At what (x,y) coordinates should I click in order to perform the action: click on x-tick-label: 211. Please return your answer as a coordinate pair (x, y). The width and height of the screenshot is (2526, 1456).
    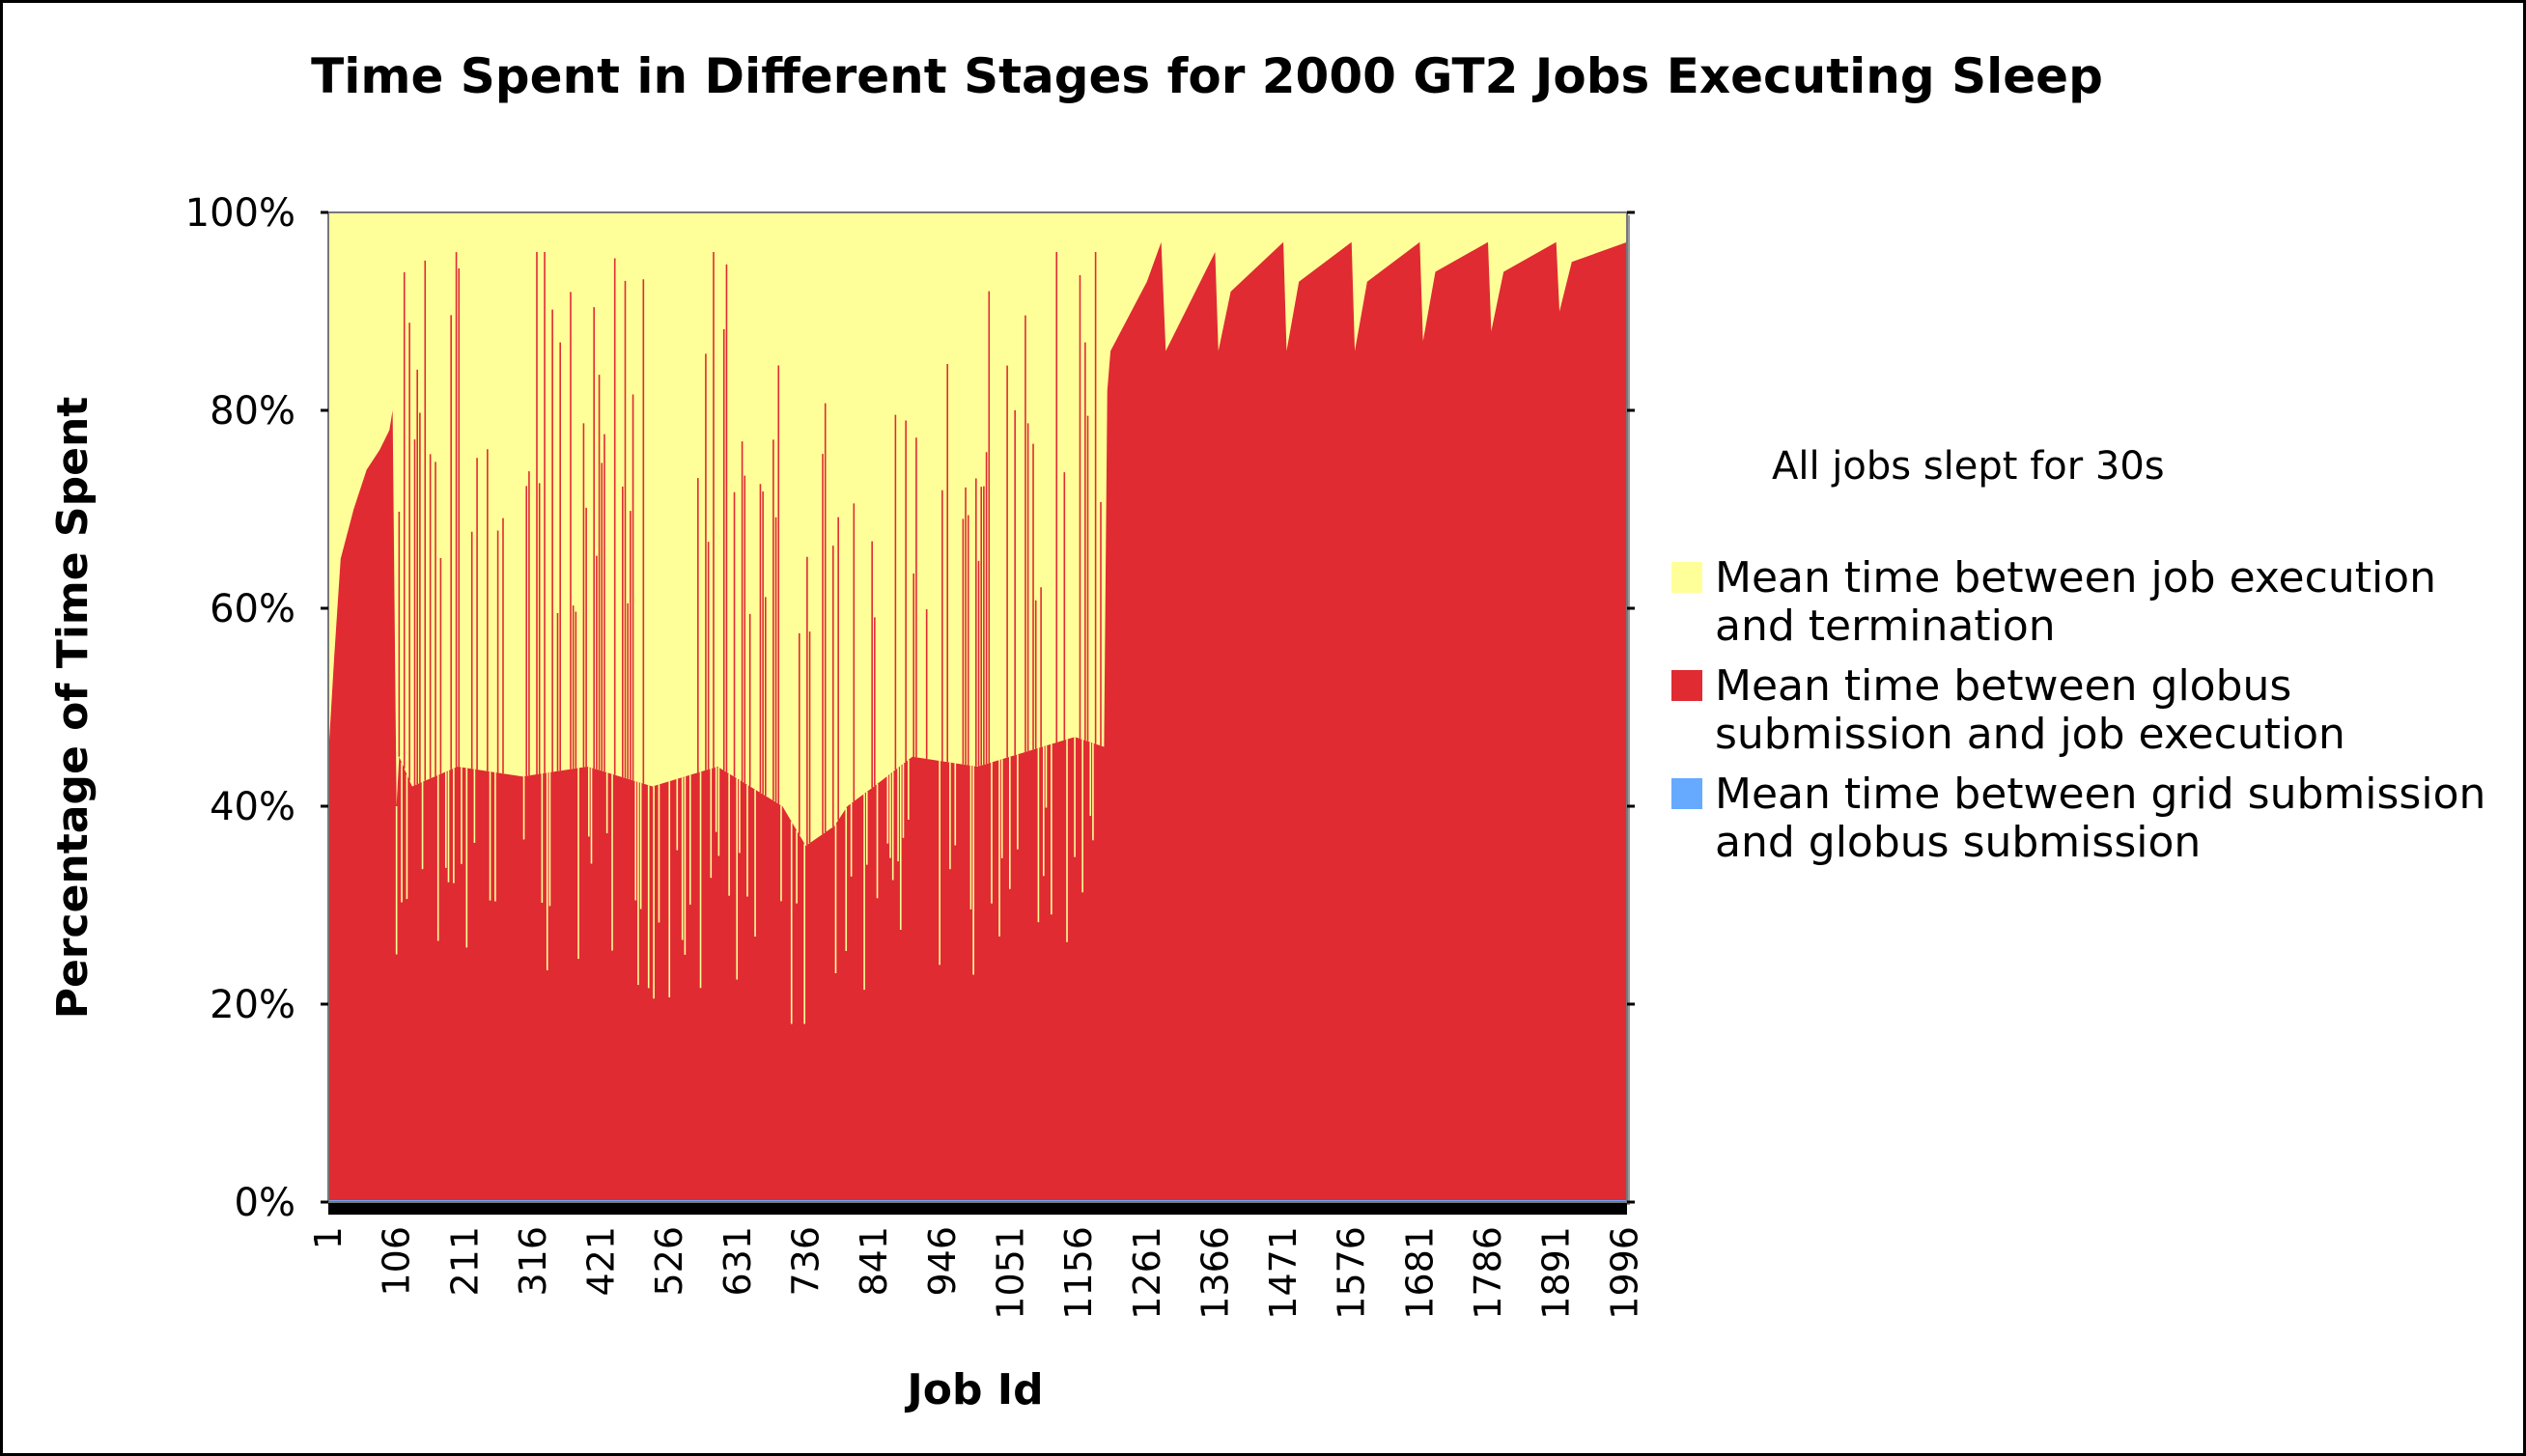
    Looking at the image, I should click on (464, 1262).